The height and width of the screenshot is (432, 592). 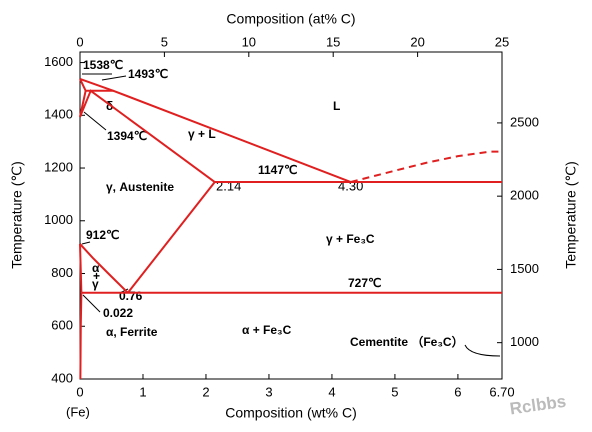 I want to click on x2-tick-label: 15, so click(x=333, y=41).